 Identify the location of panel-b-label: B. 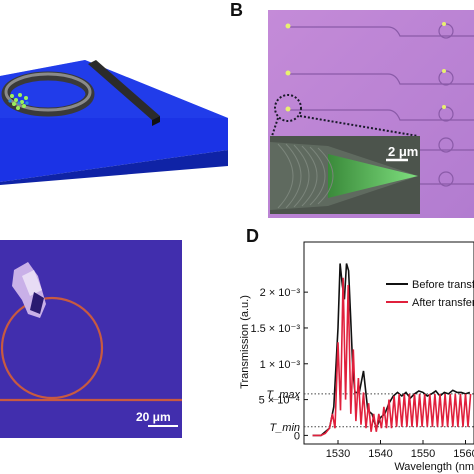
(236, 10).